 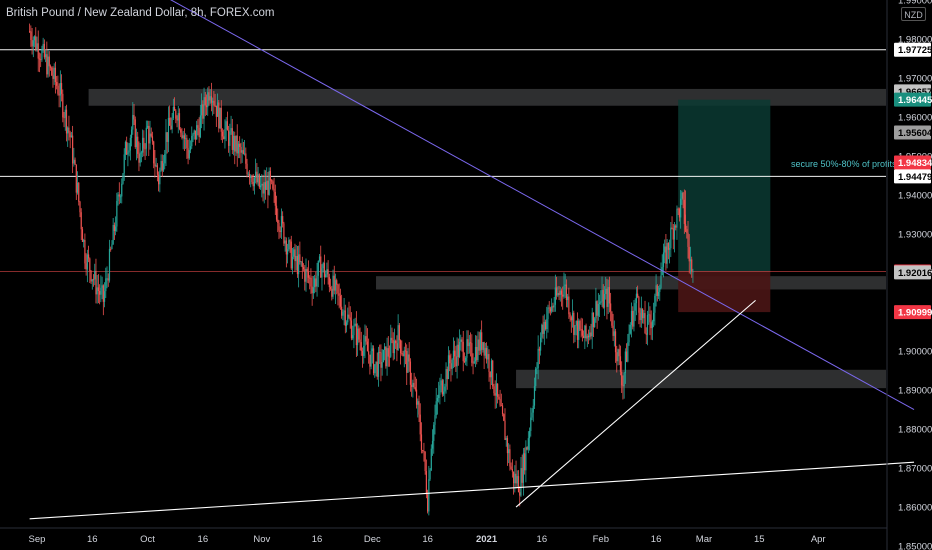 What do you see at coordinates (844, 164) in the screenshot?
I see `profit-note-label: secure 50%-80% of profits` at bounding box center [844, 164].